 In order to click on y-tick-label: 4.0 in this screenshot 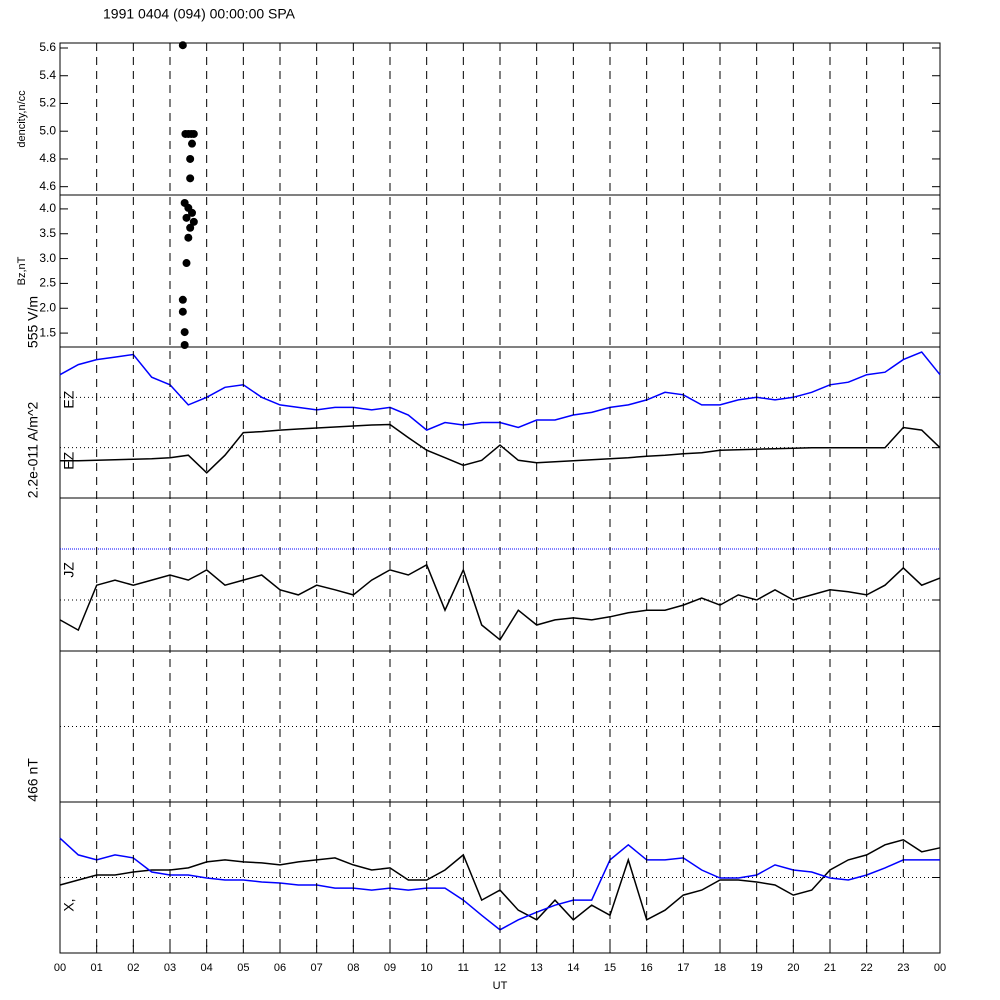, I will do `click(47, 208)`.